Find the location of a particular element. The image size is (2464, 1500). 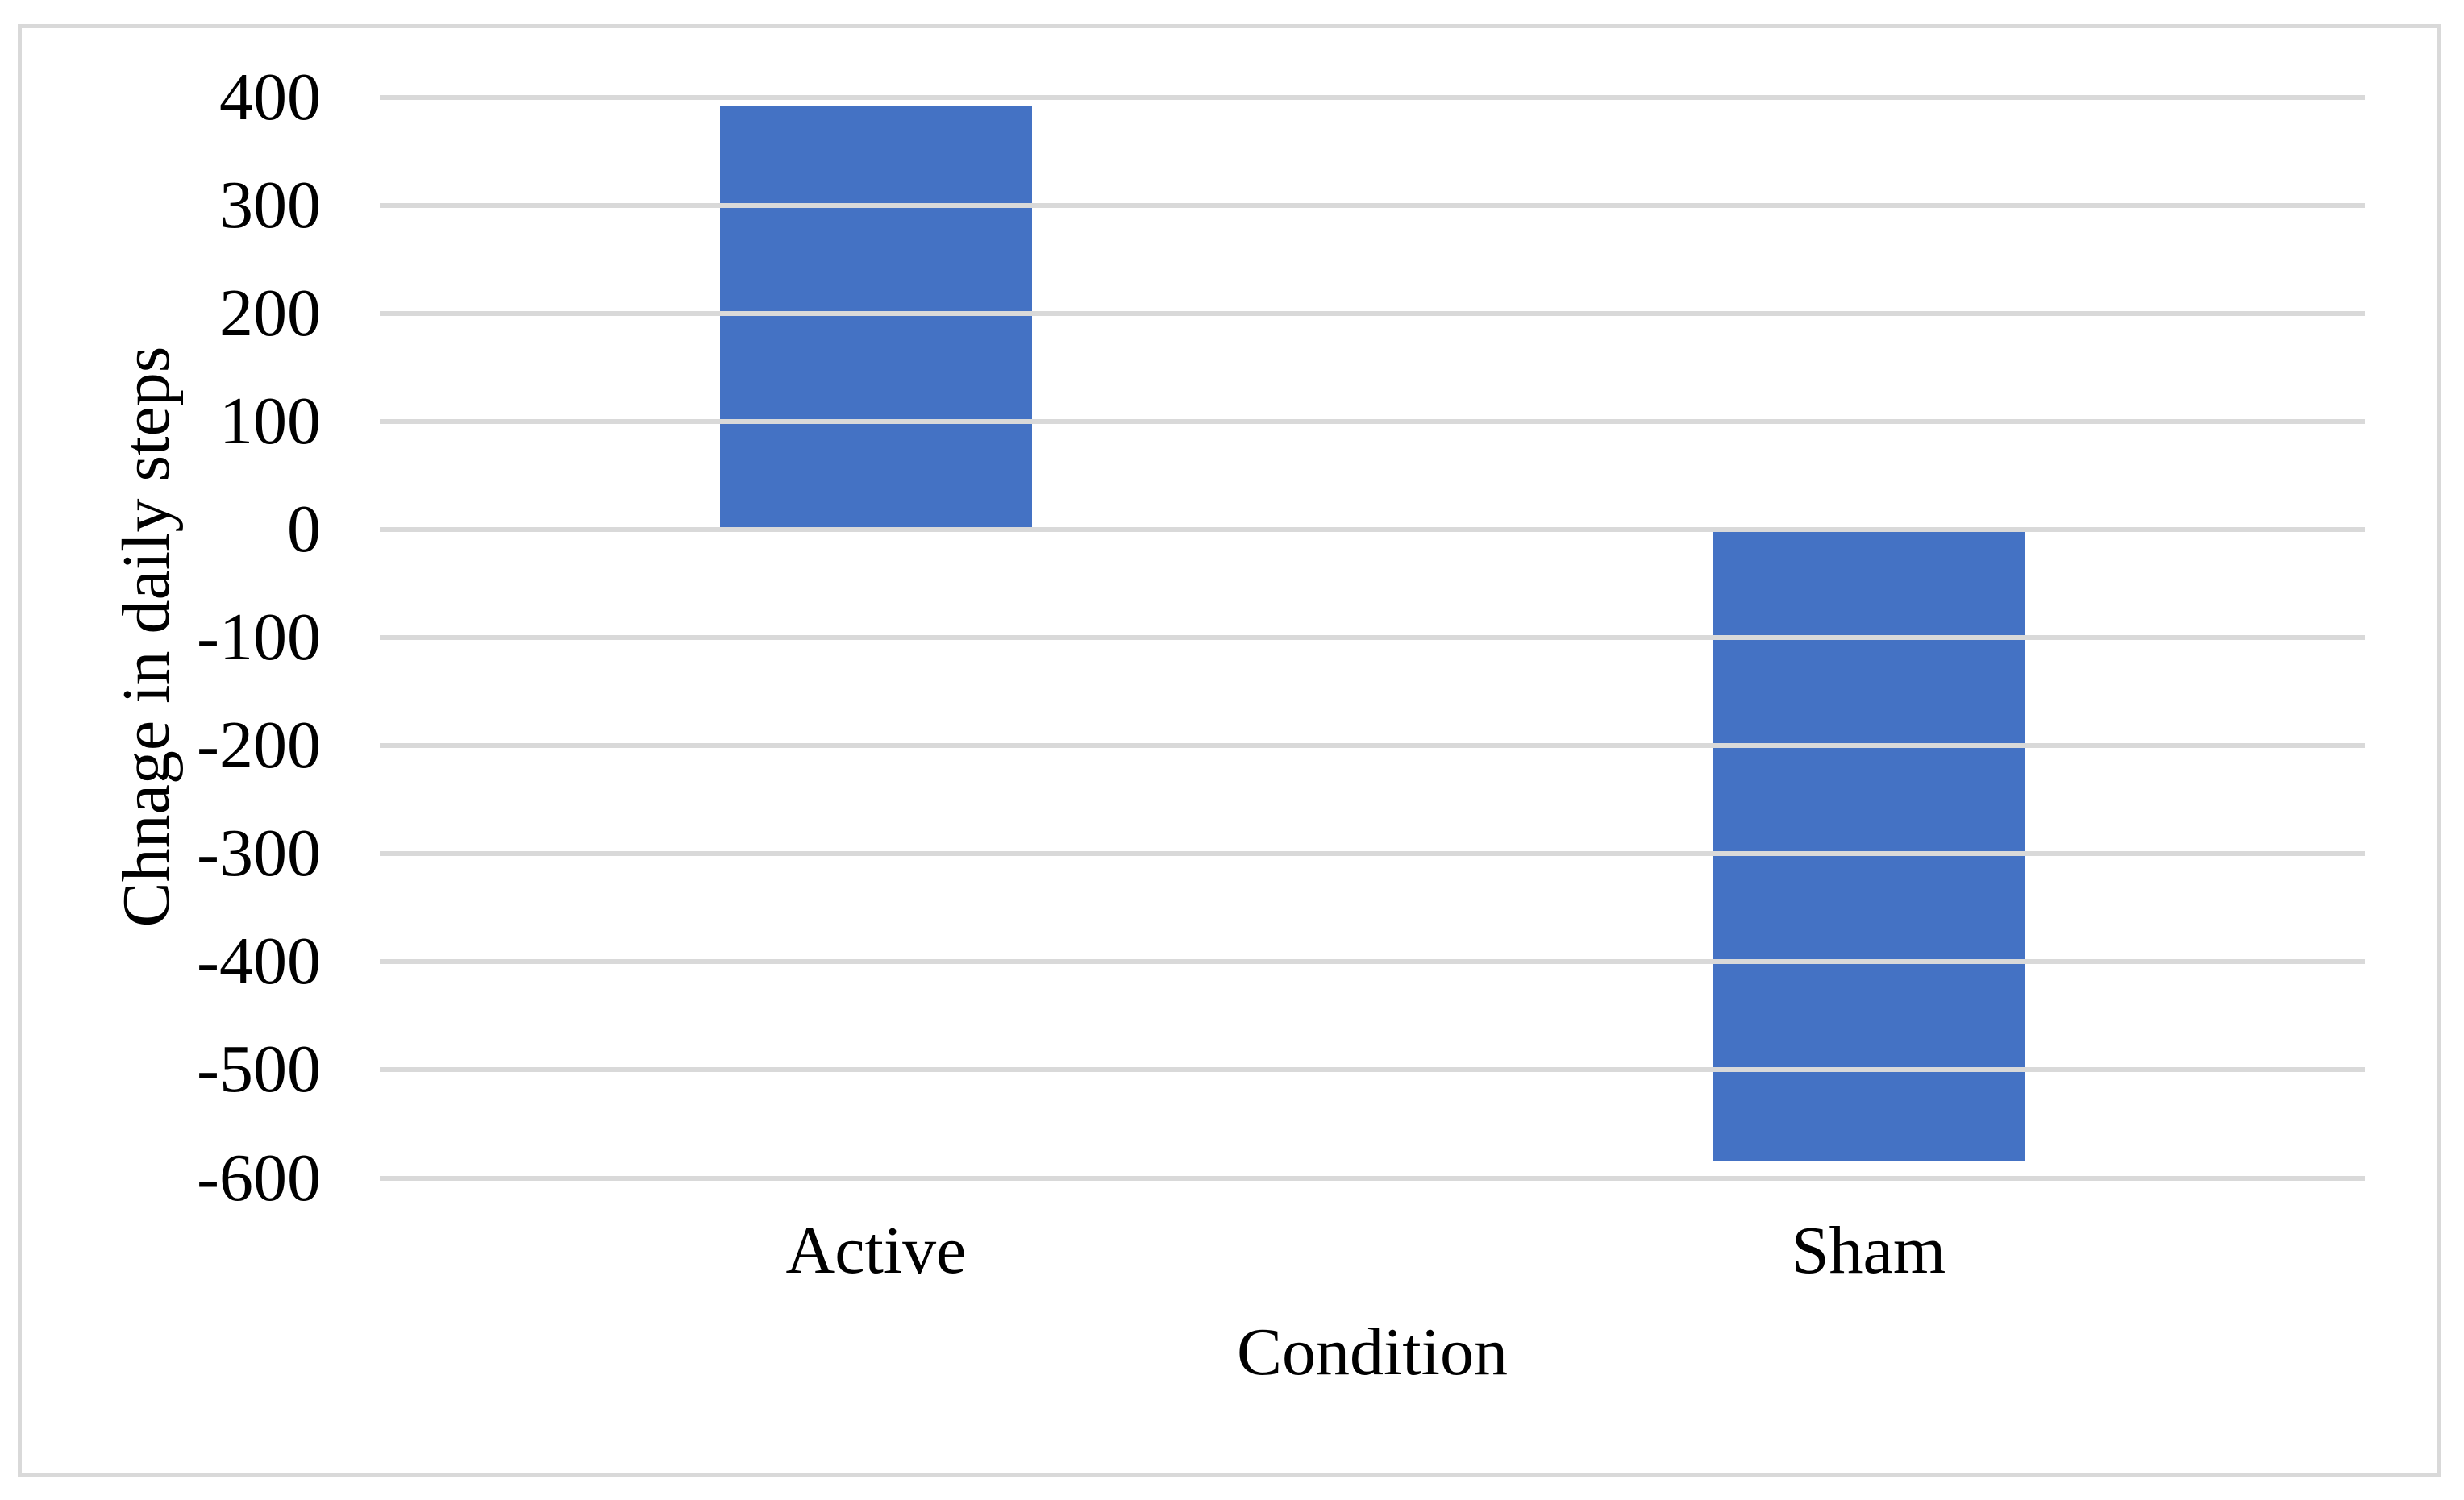

y-tick-label-300: 300 is located at coordinates (270, 205).